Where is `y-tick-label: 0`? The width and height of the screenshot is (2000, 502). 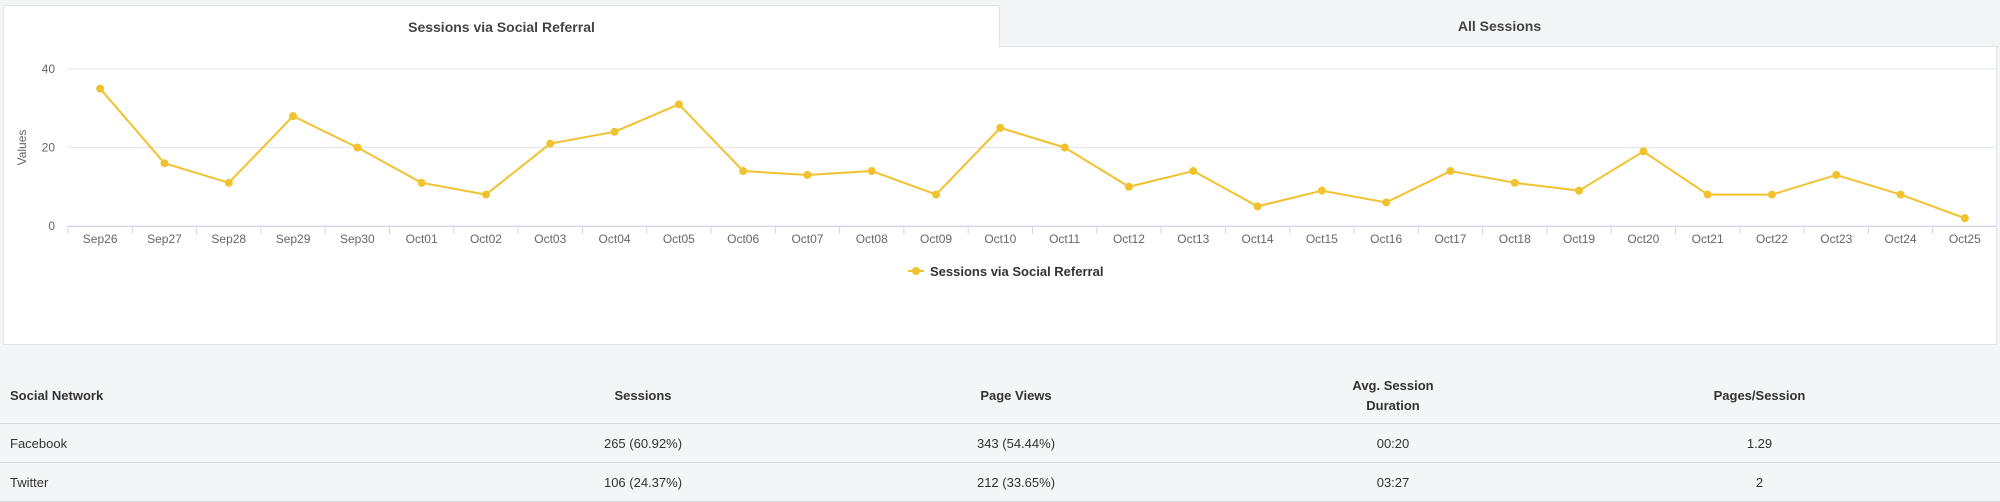
y-tick-label: 0 is located at coordinates (51, 226).